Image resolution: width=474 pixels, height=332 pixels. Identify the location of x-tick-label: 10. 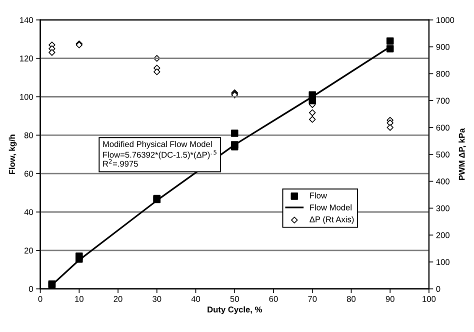
(79, 299).